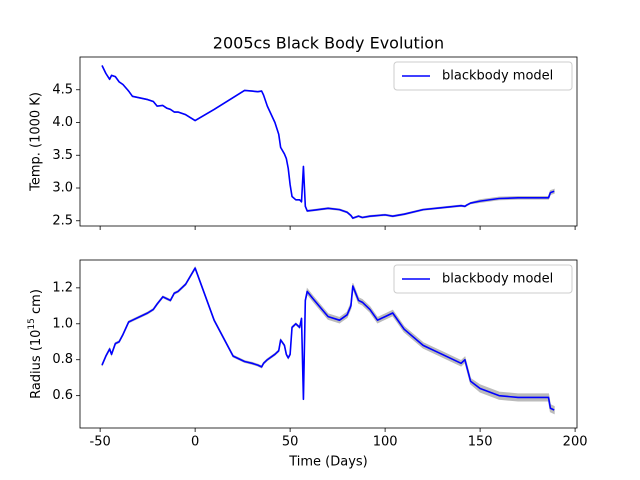  Describe the element at coordinates (36, 303) in the screenshot. I see `y-axis-label-part: cm)` at that location.